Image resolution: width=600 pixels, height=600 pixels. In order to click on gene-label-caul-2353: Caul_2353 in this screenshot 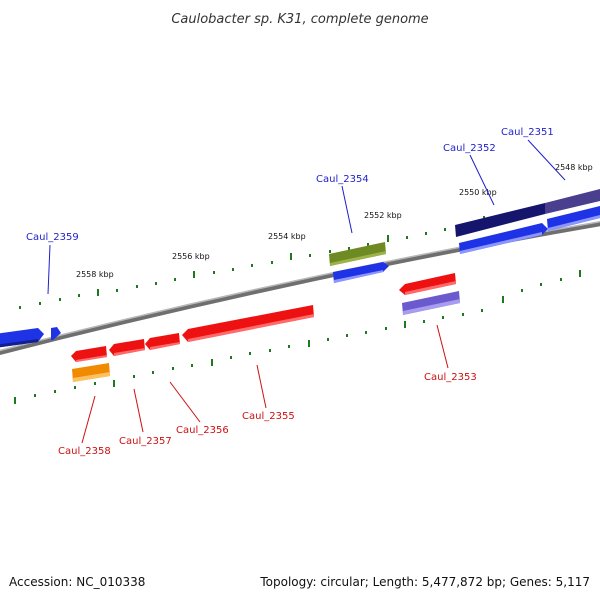, I will do `click(450, 377)`.